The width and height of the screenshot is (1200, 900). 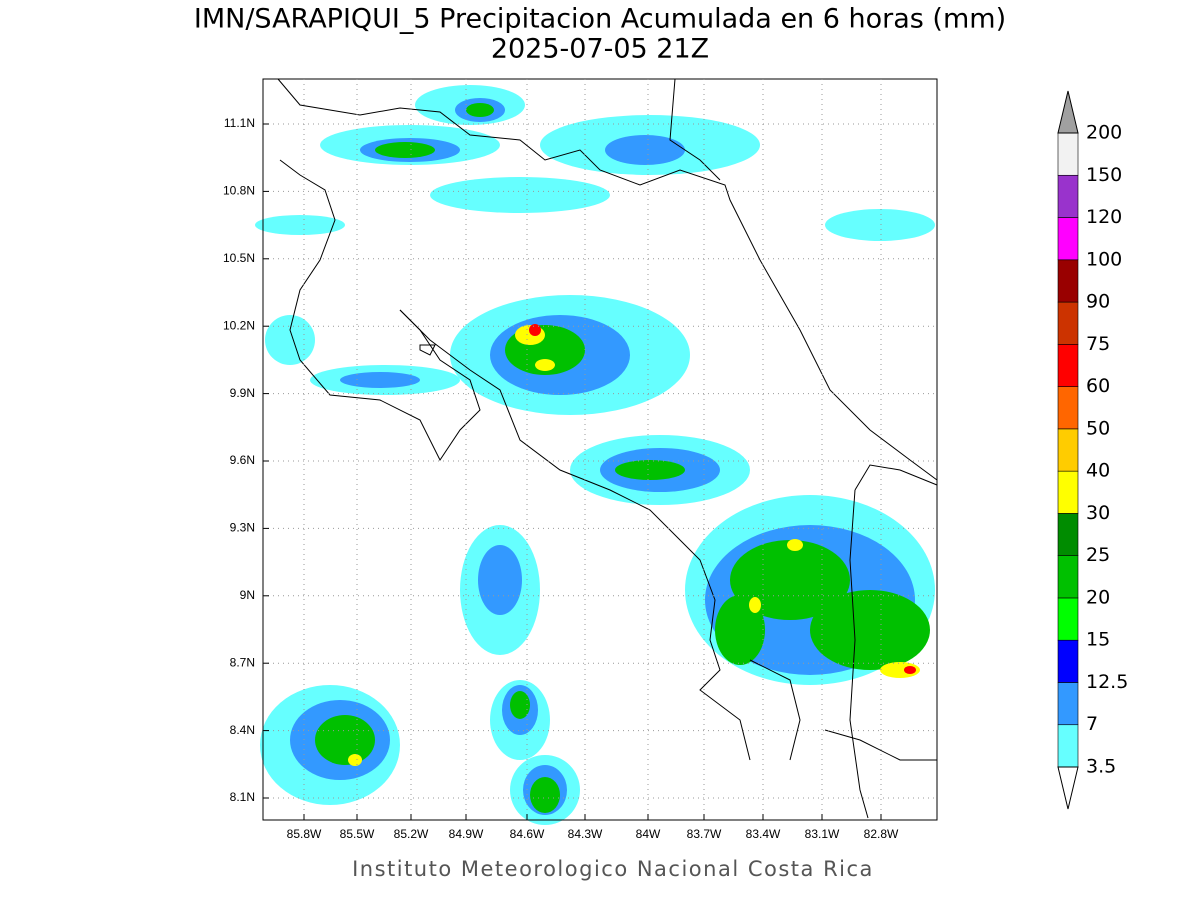 What do you see at coordinates (1068, 112) in the screenshot?
I see `colorbar-over` at bounding box center [1068, 112].